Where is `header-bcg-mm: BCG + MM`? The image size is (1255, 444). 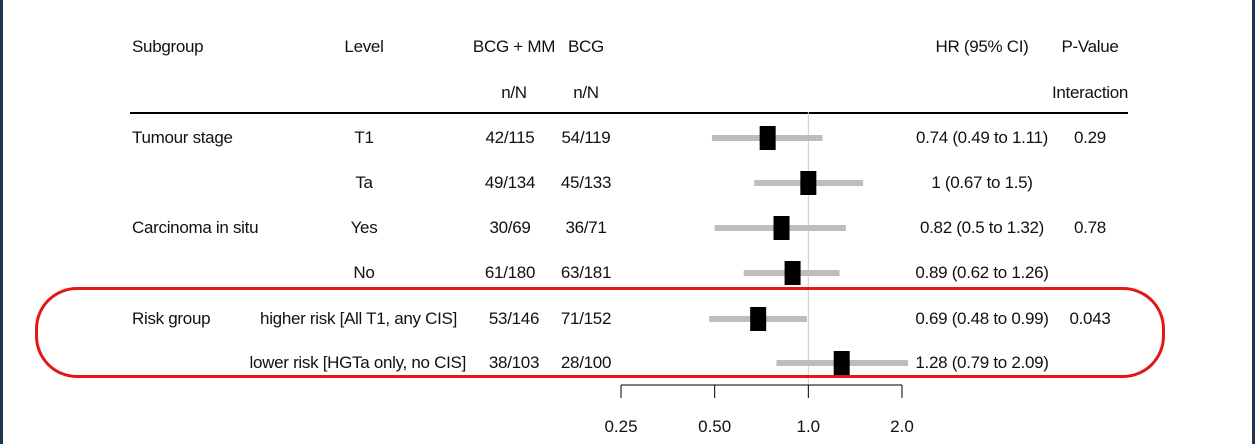
header-bcg-mm: BCG + MM is located at coordinates (514, 46).